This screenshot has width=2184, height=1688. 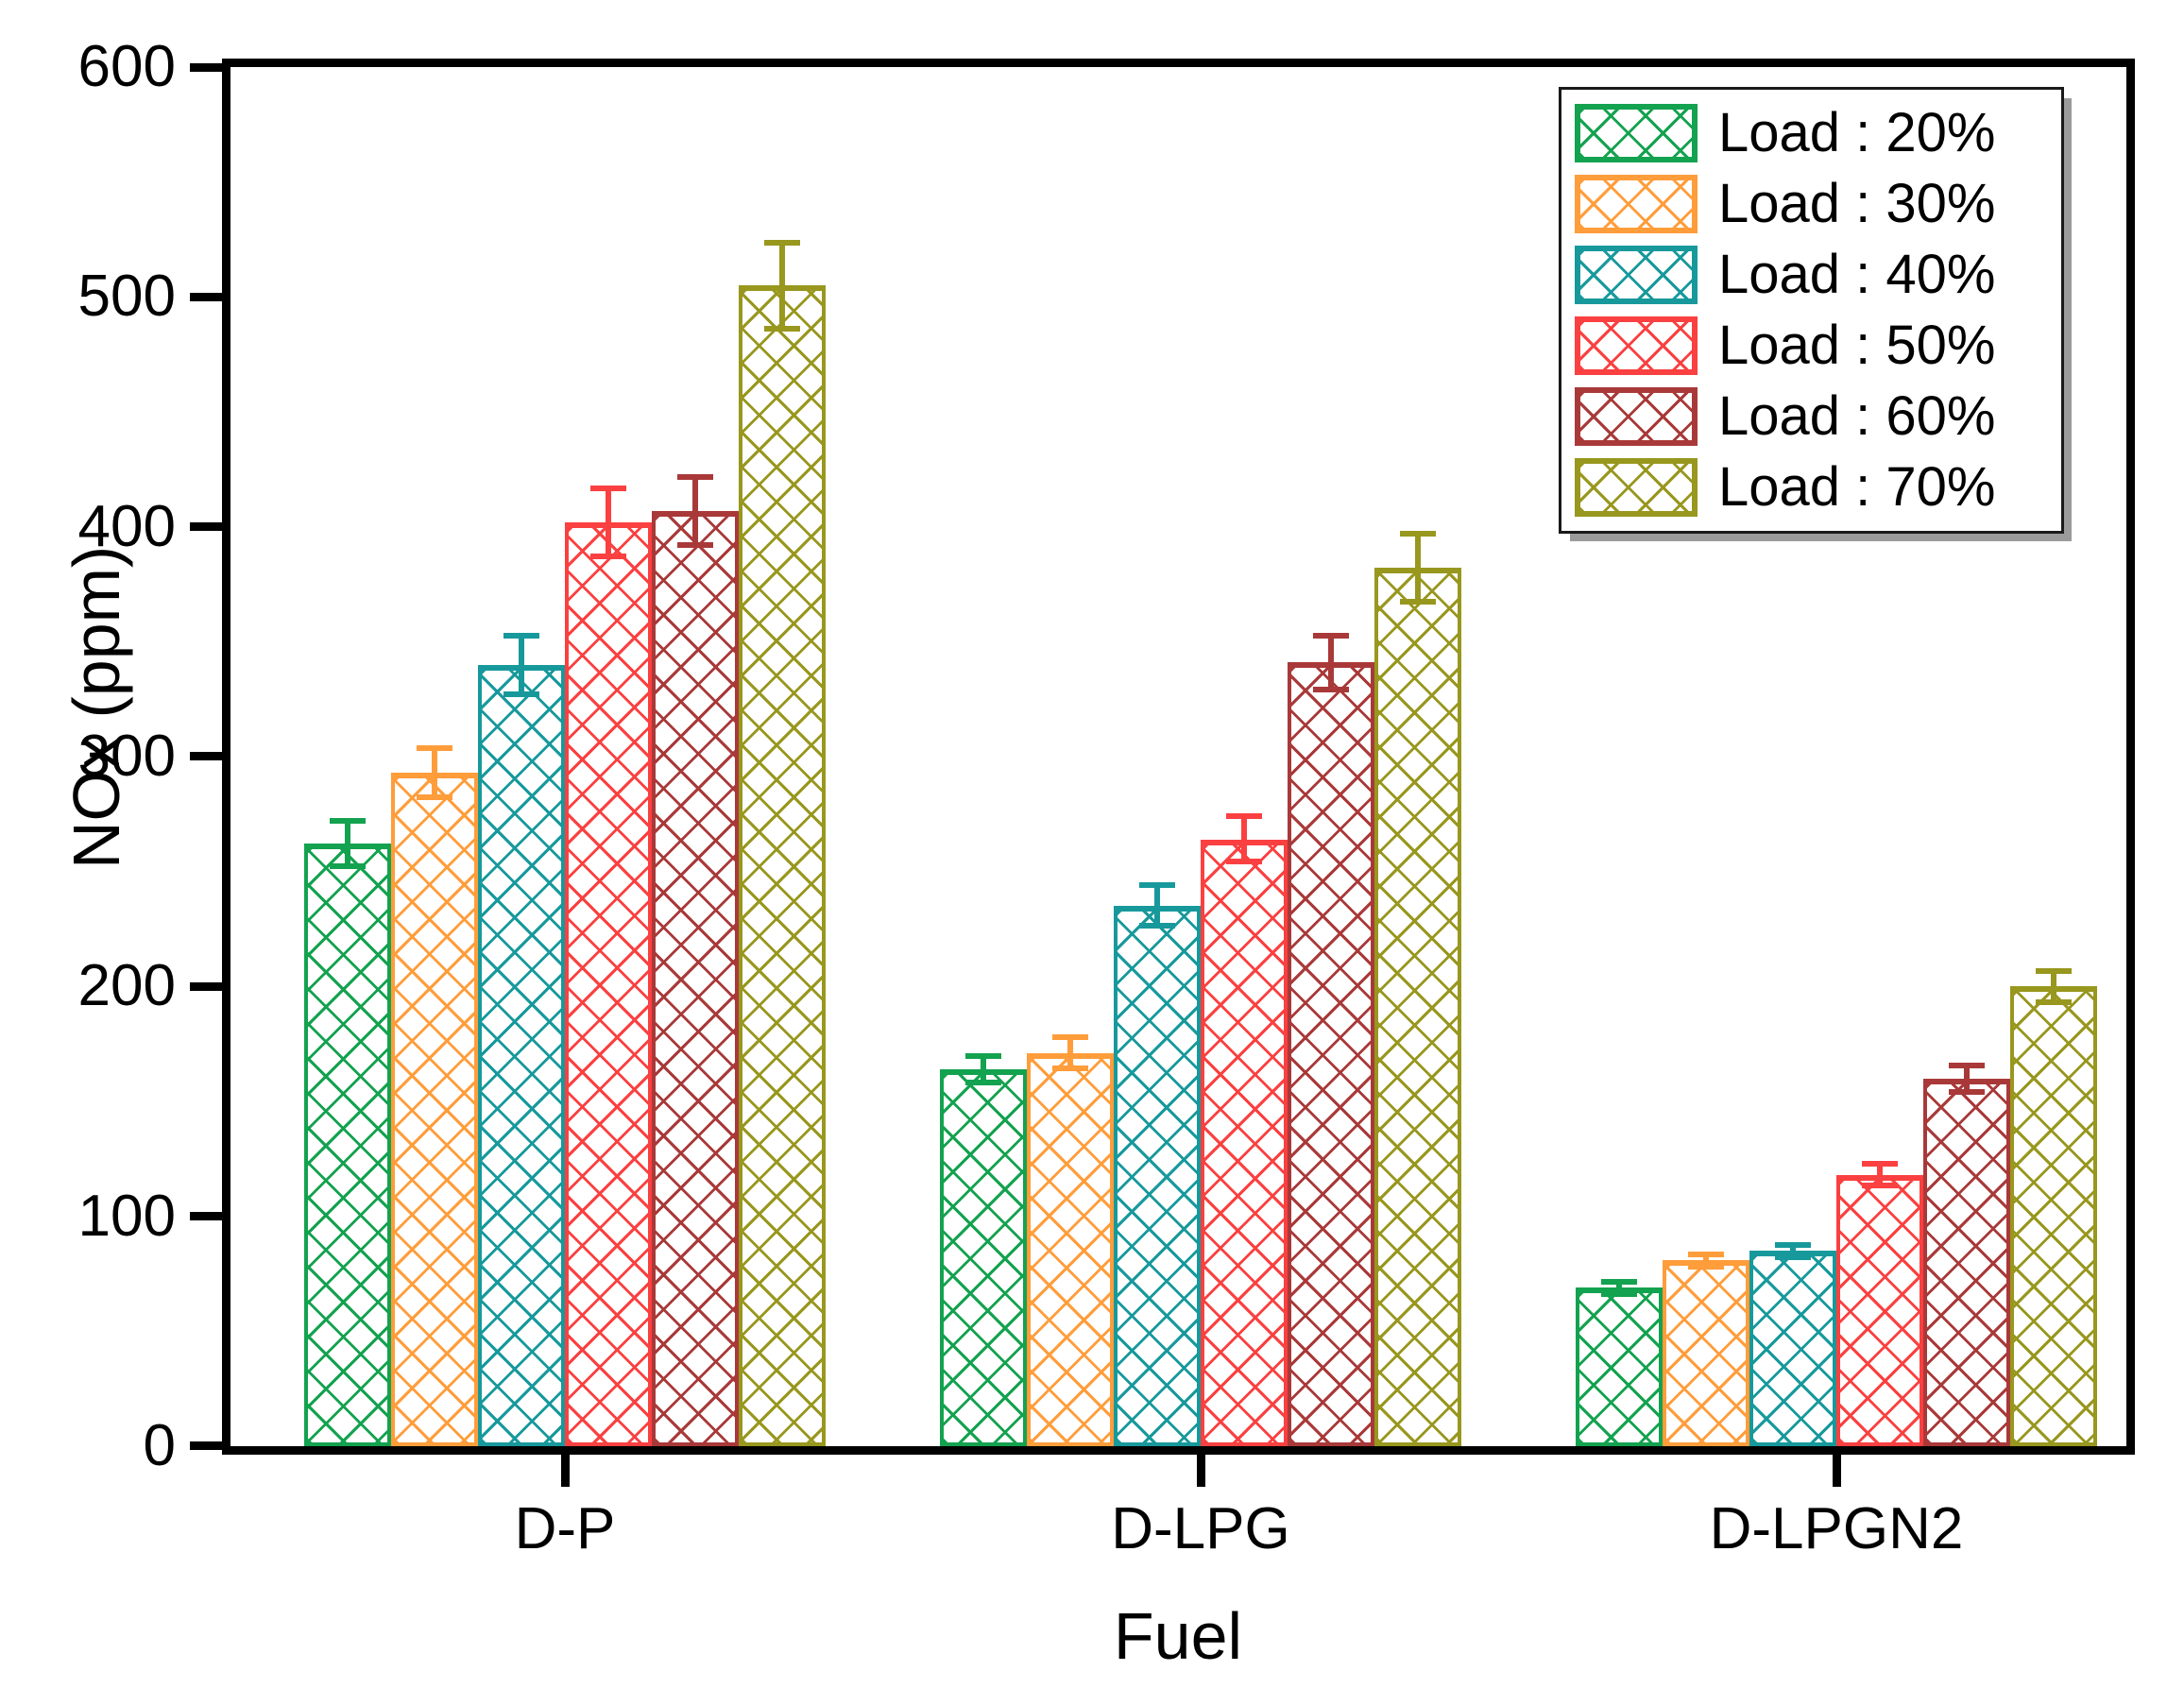 I want to click on legend-item-load-40: Load : 40%, so click(x=1812, y=275).